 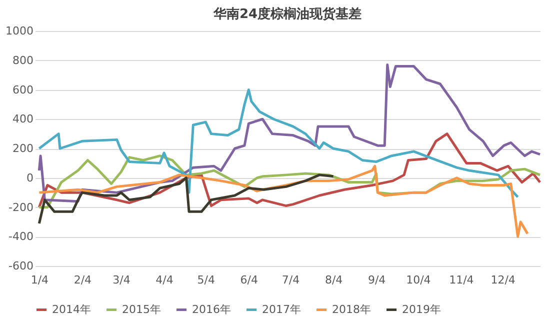 What do you see at coordinates (249, 280) in the screenshot?
I see `x-tick-label: 6/4` at bounding box center [249, 280].